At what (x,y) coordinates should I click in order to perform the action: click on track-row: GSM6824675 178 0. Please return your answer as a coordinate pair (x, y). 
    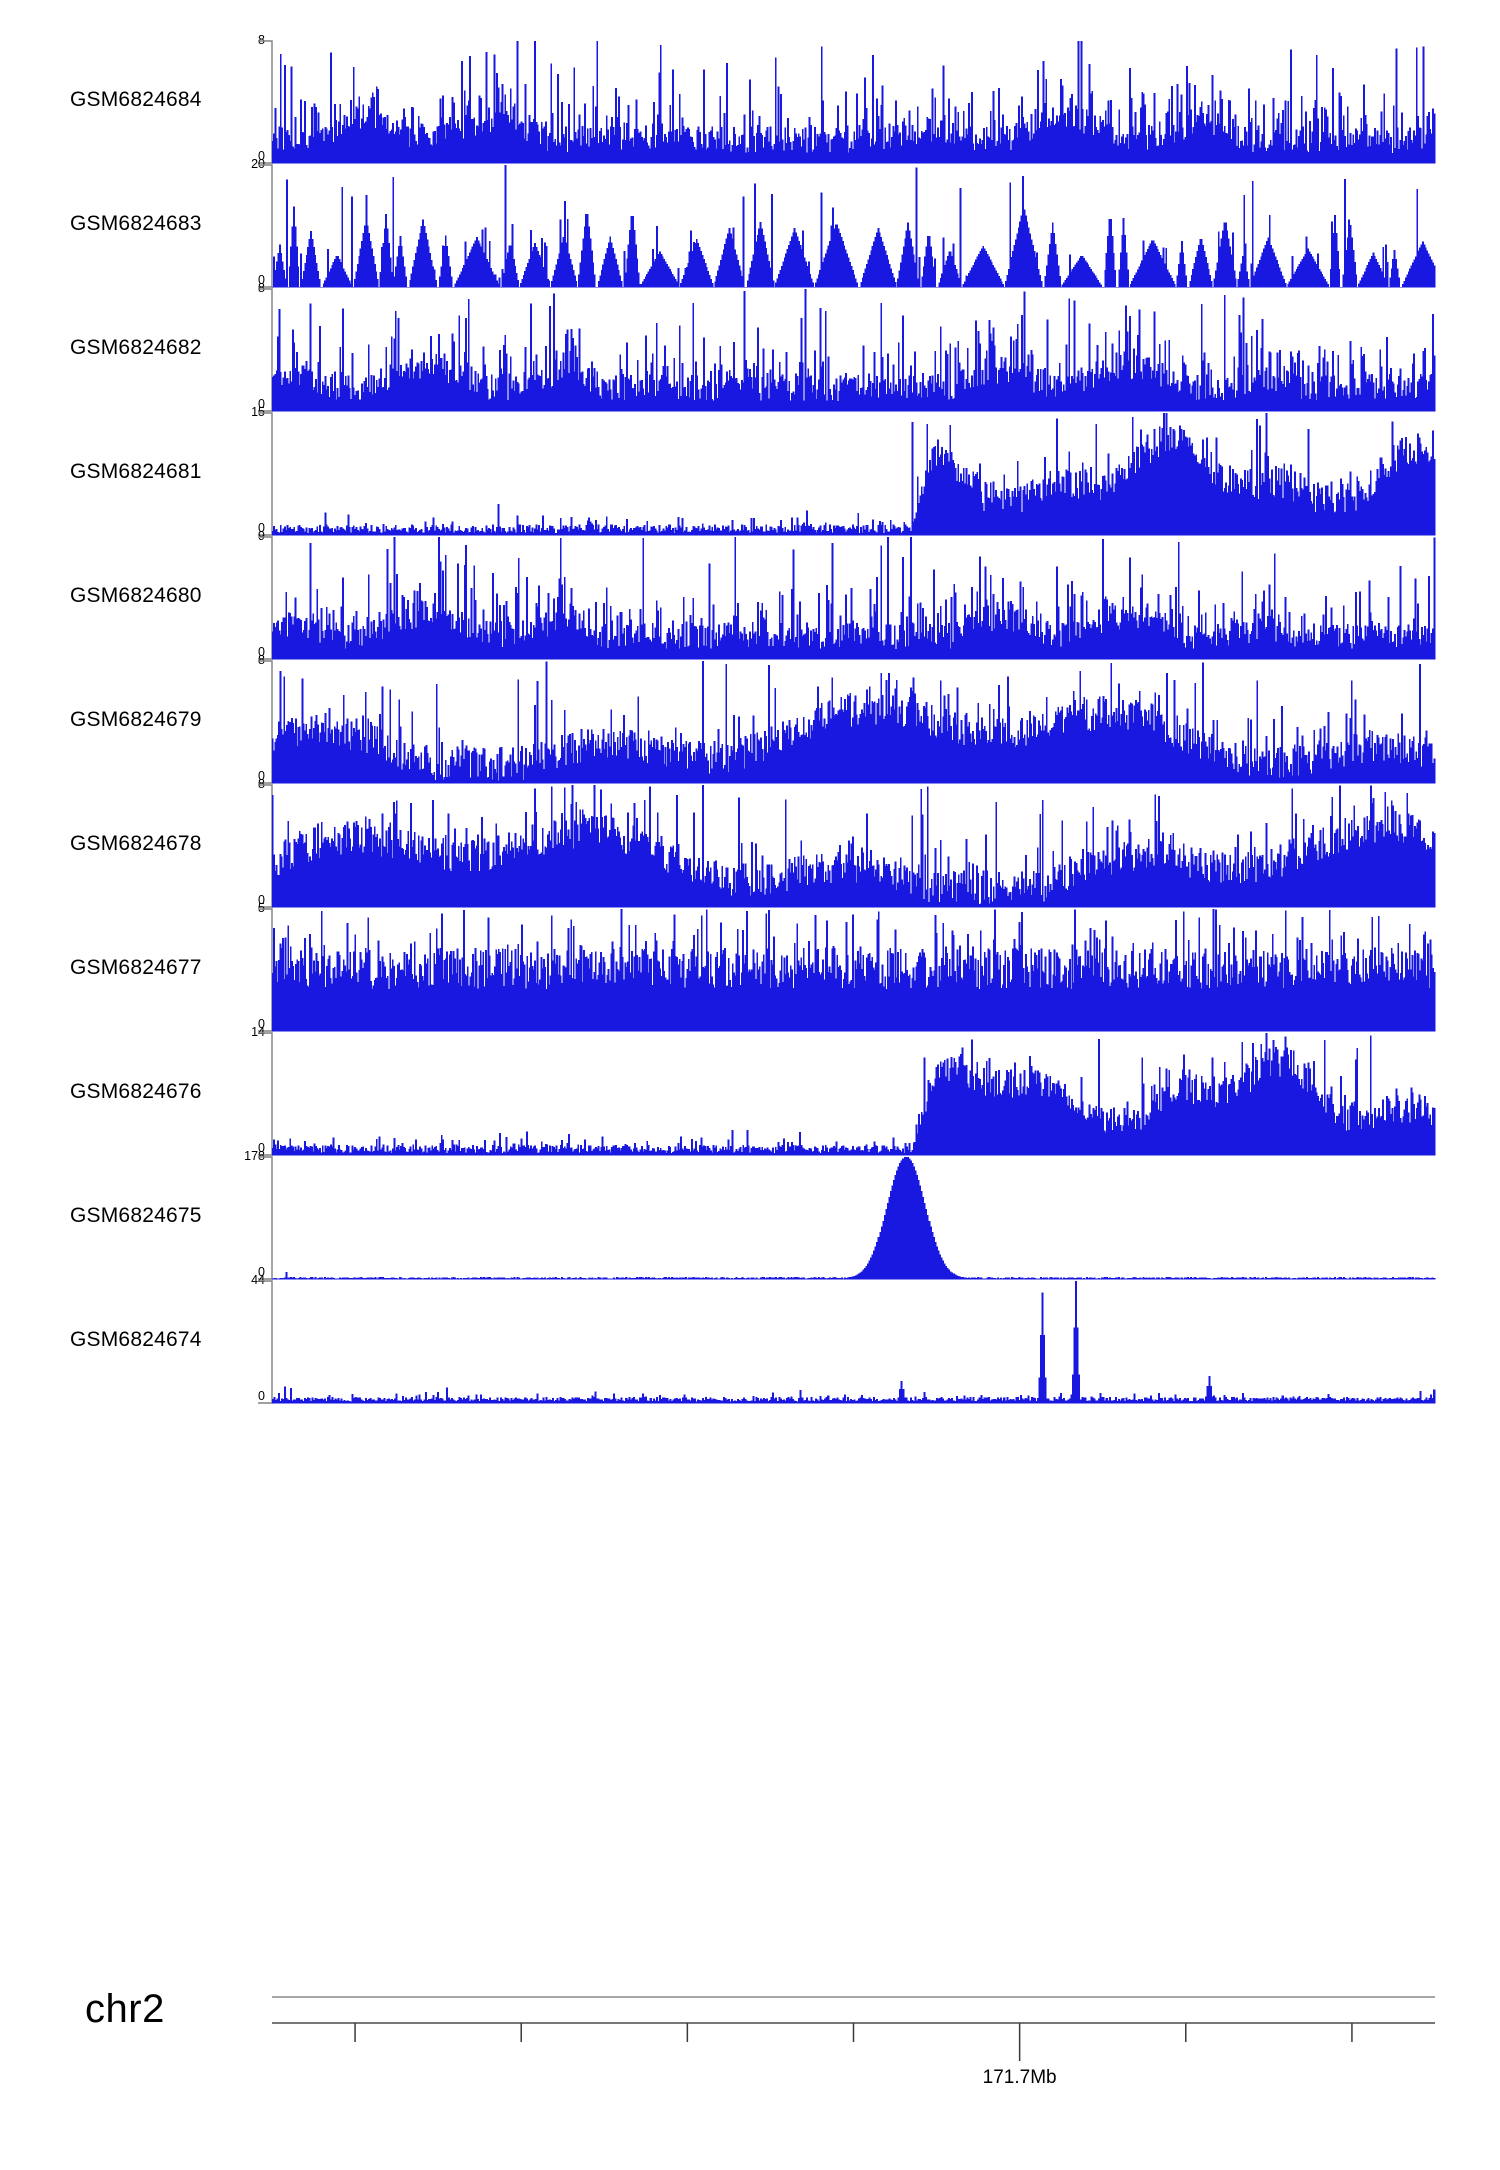
    Looking at the image, I should click on (750, 1216).